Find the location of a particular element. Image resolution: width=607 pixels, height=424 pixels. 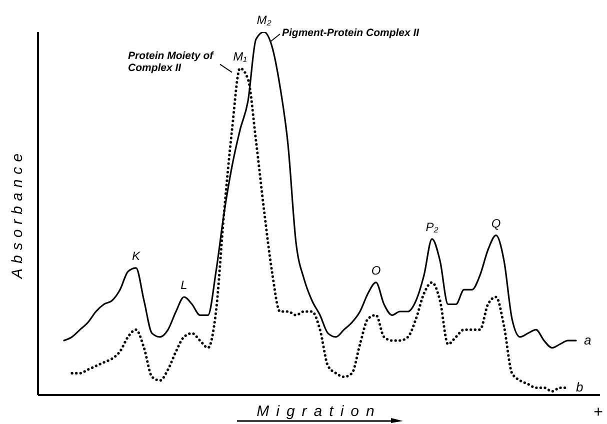

annotation: K is located at coordinates (136, 255).